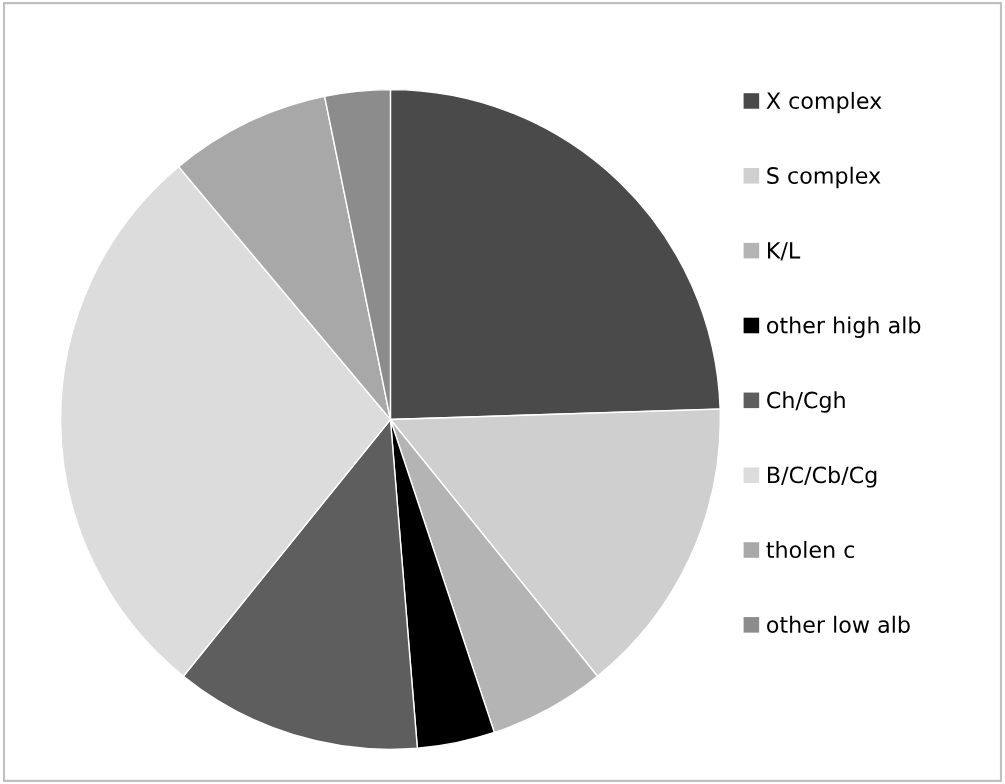 This screenshot has width=1005, height=784. What do you see at coordinates (822, 477) in the screenshot?
I see `legend-label: B/C/Cb/Cg` at bounding box center [822, 477].